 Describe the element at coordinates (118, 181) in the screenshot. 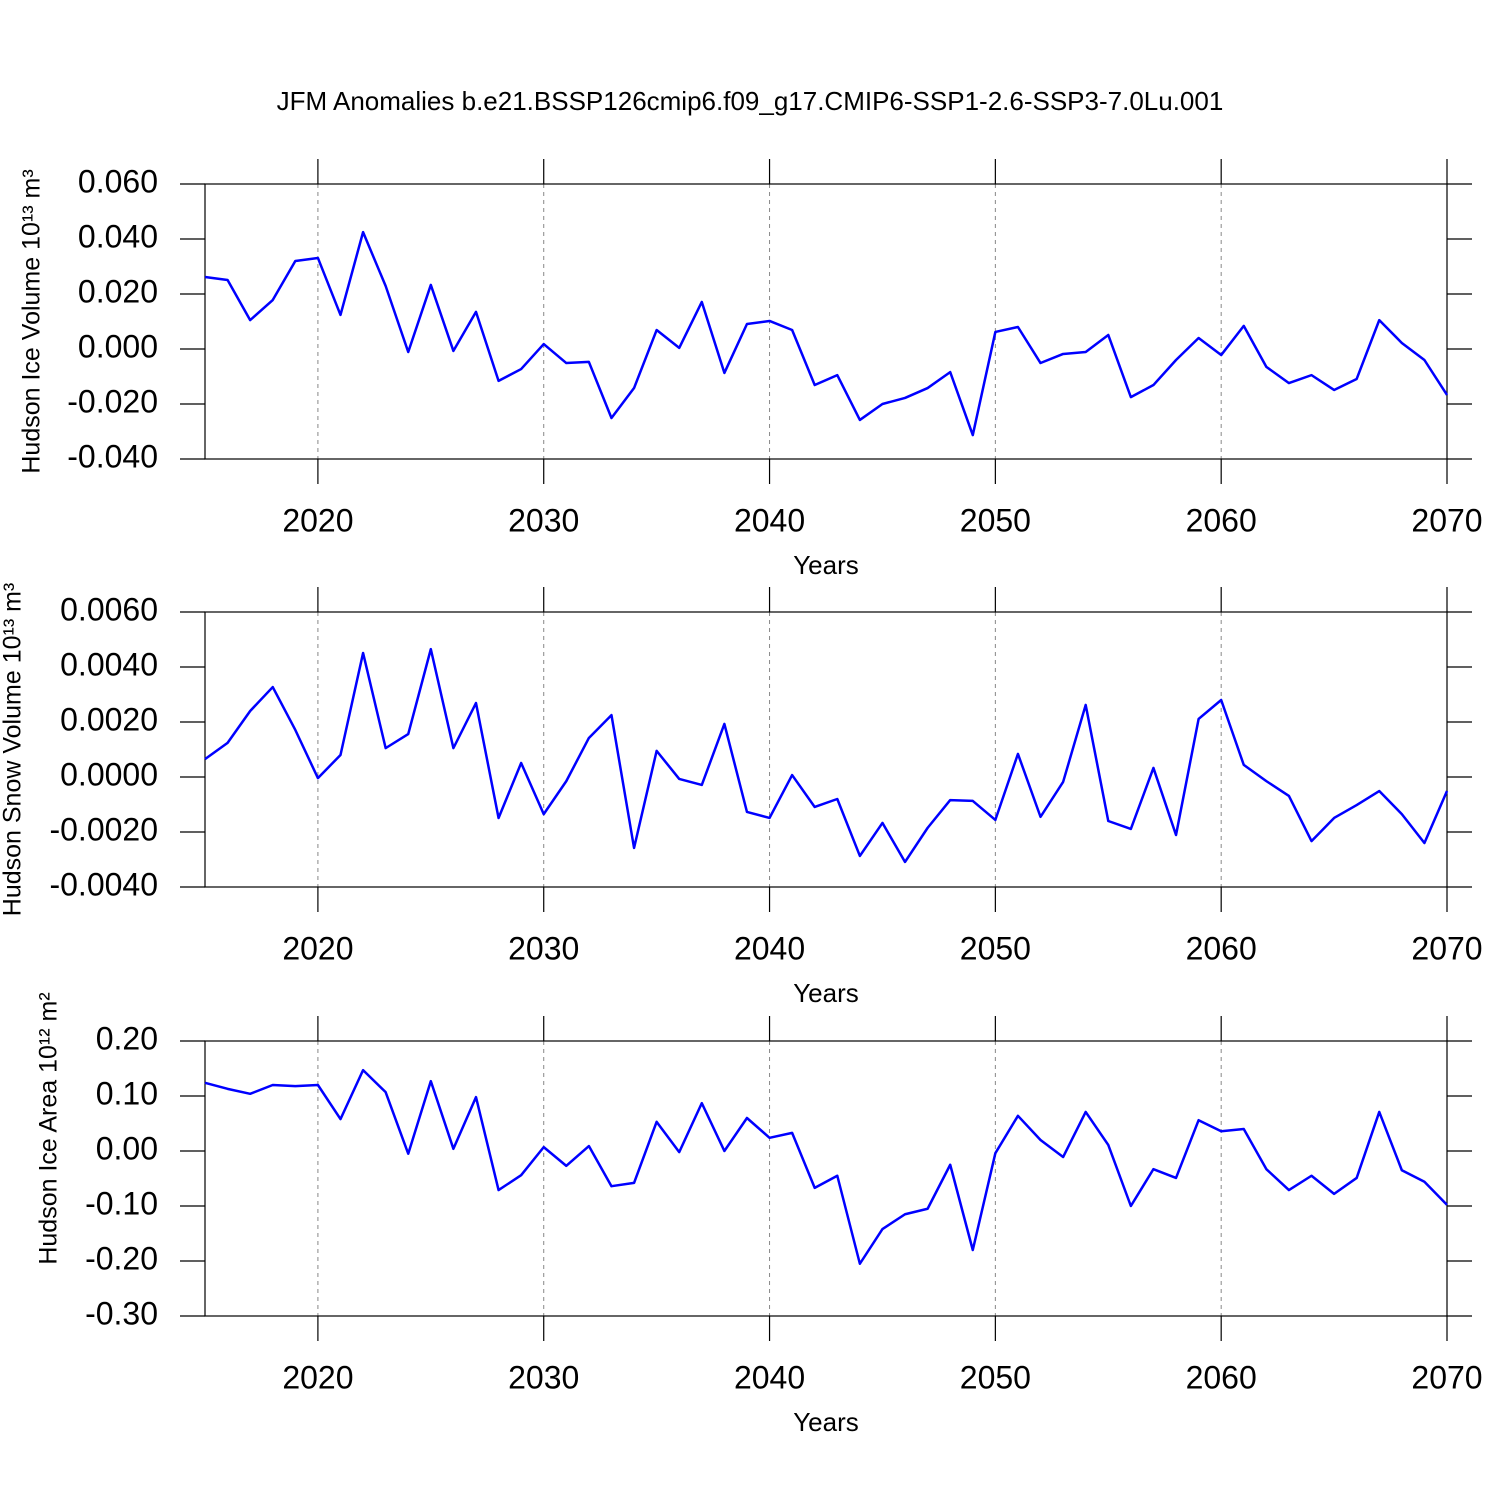

I see `y-tick-label: 0.060` at that location.